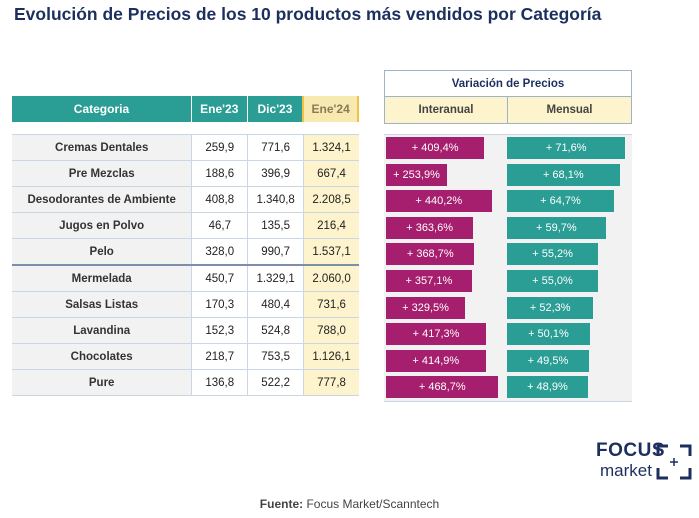 Image resolution: width=699 pixels, height=518 pixels. I want to click on table-row: Pure 136,8 522,2 777,8, so click(185, 382).